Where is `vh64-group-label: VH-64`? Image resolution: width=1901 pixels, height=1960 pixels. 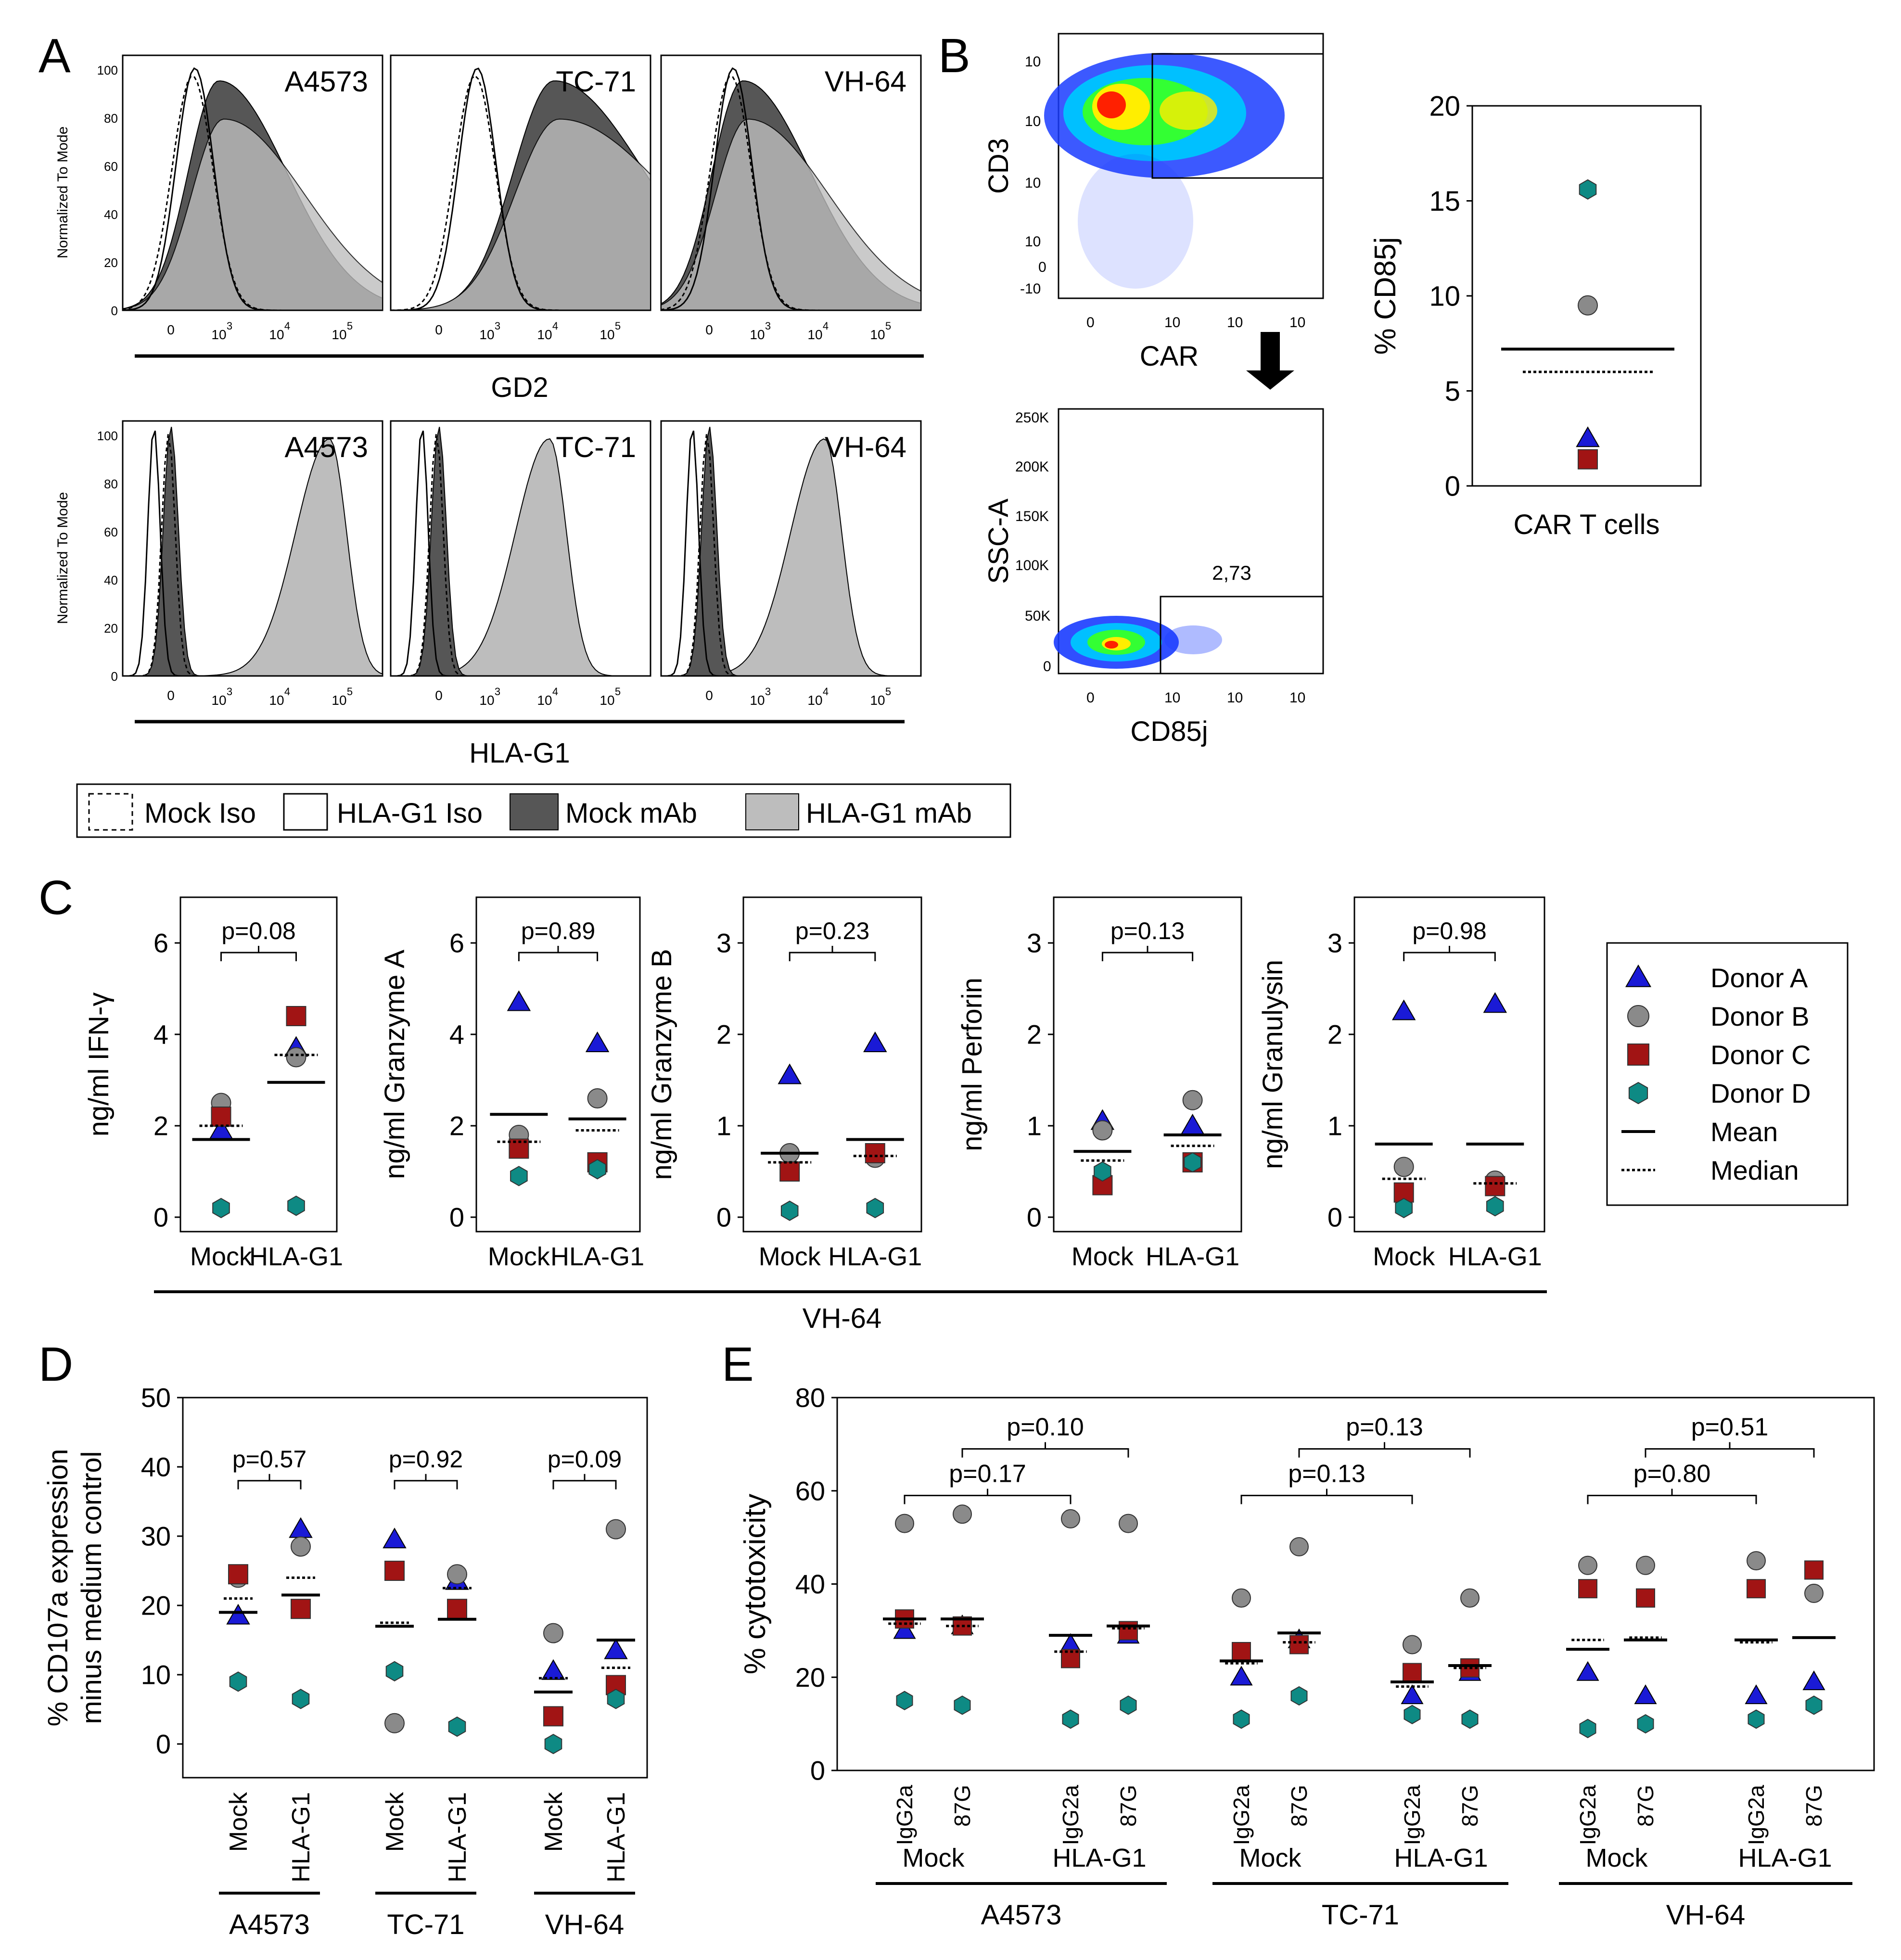 vh64-group-label: VH-64 is located at coordinates (842, 1319).